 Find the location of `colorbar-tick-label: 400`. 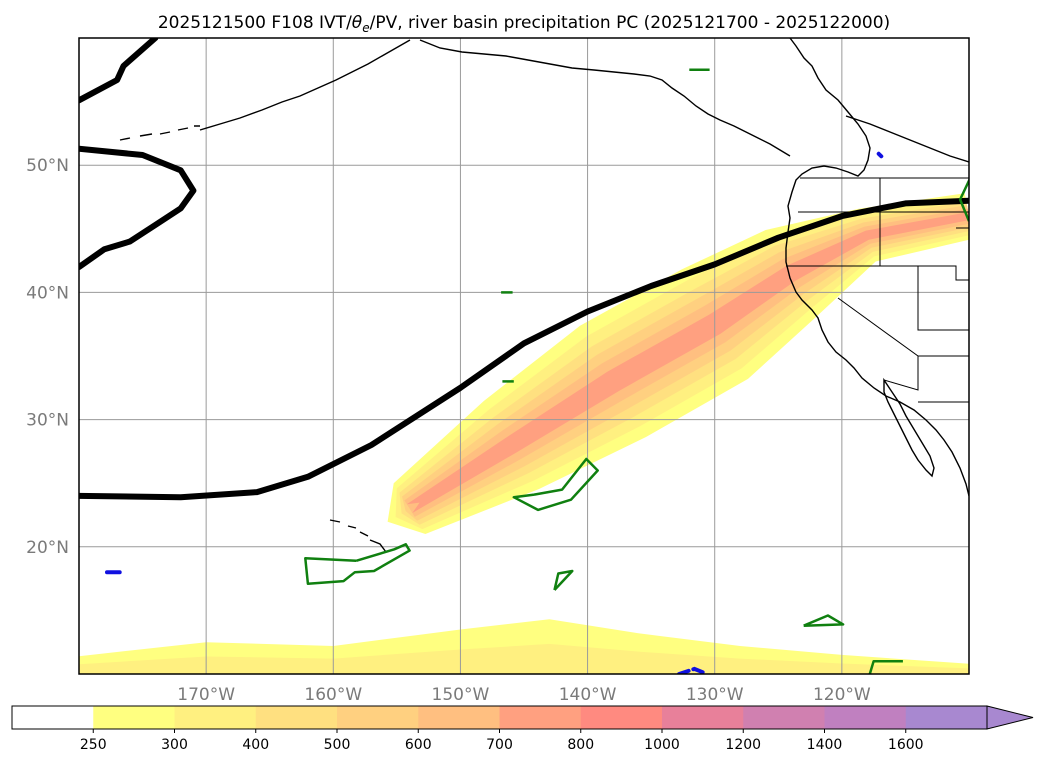

colorbar-tick-label: 400 is located at coordinates (255, 745).